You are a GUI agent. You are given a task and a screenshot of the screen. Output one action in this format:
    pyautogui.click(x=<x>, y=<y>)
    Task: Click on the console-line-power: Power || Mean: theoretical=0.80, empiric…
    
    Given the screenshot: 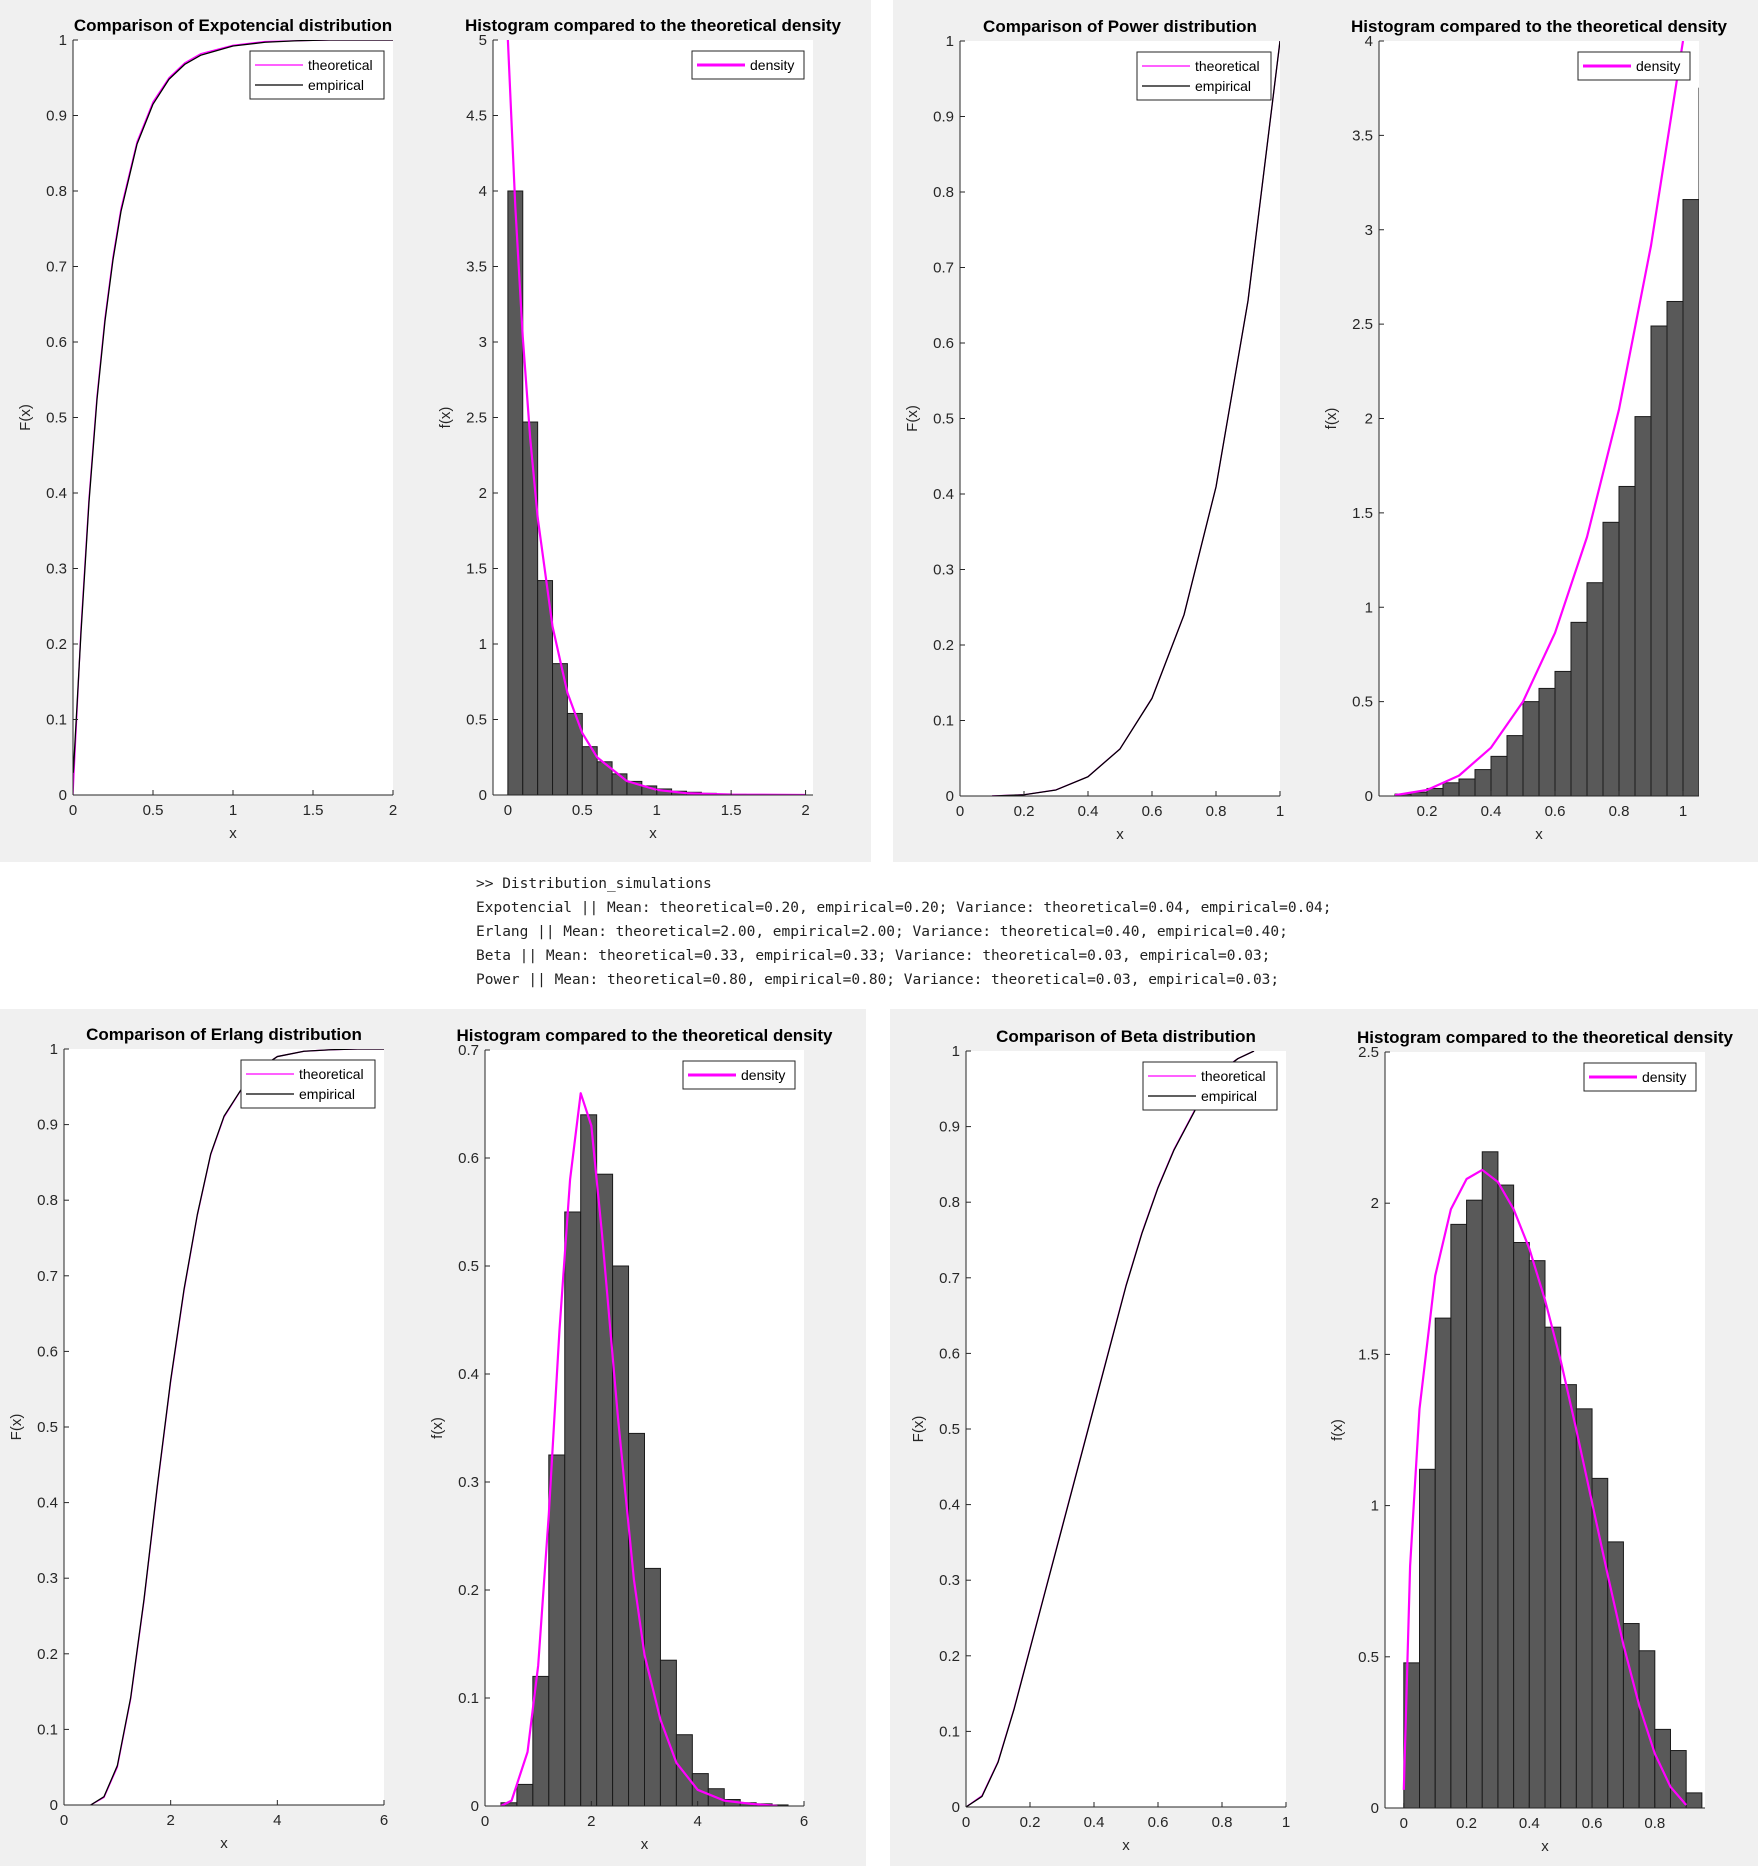 What is the action you would take?
    pyautogui.click(x=904, y=980)
    